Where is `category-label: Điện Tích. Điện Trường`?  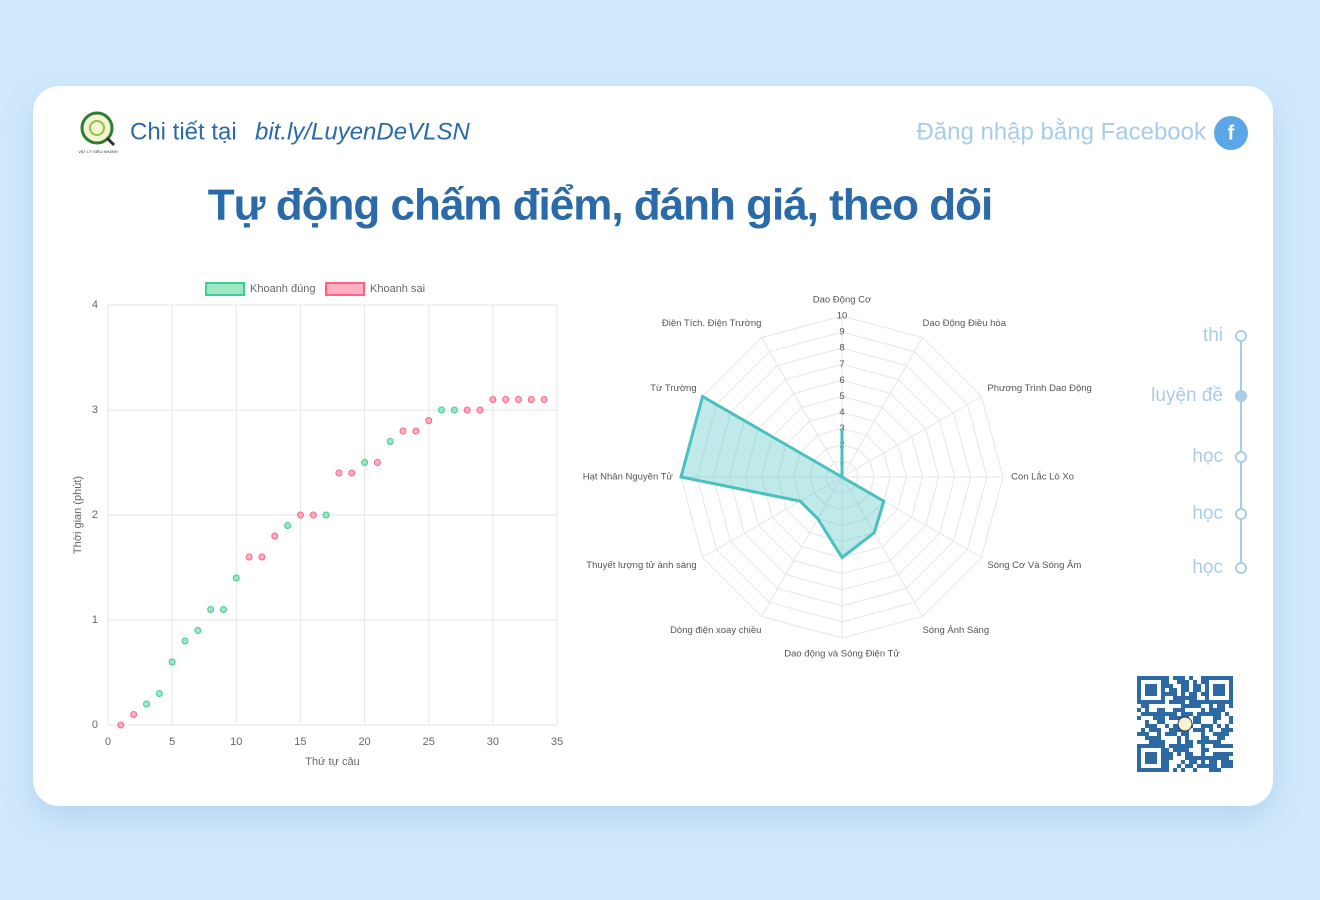
category-label: Điện Tích. Điện Trường is located at coordinates (712, 323).